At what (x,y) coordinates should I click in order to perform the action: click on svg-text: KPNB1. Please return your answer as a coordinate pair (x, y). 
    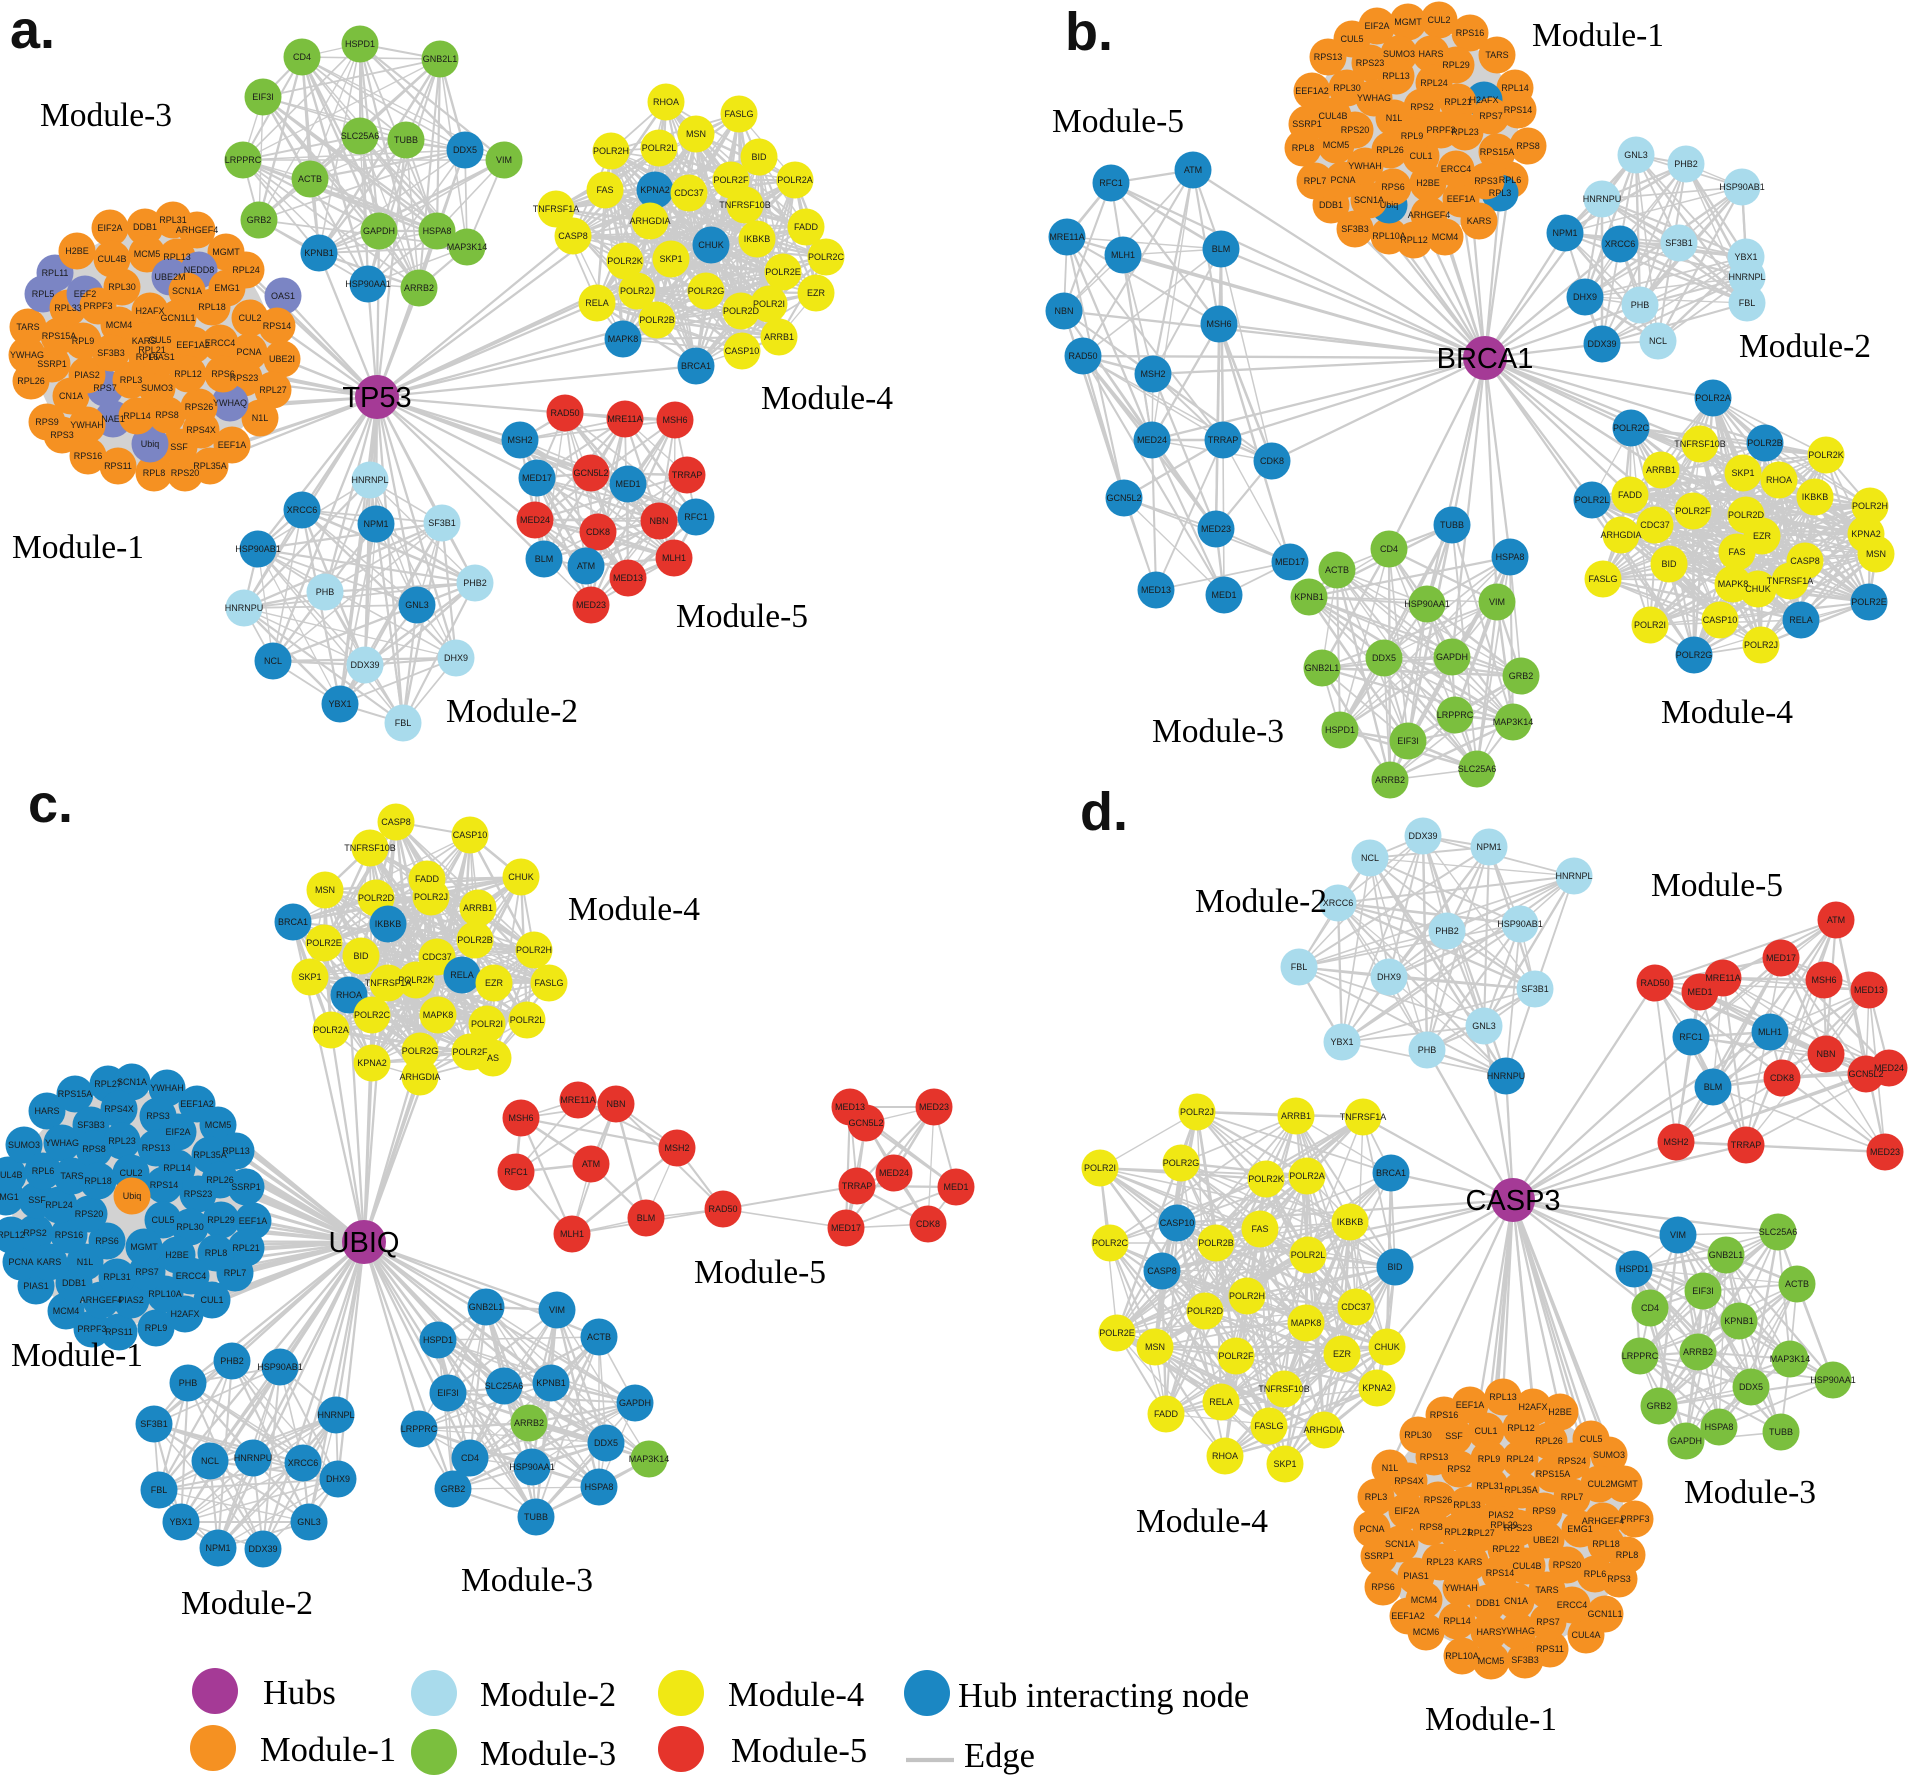
    Looking at the image, I should click on (1739, 1321).